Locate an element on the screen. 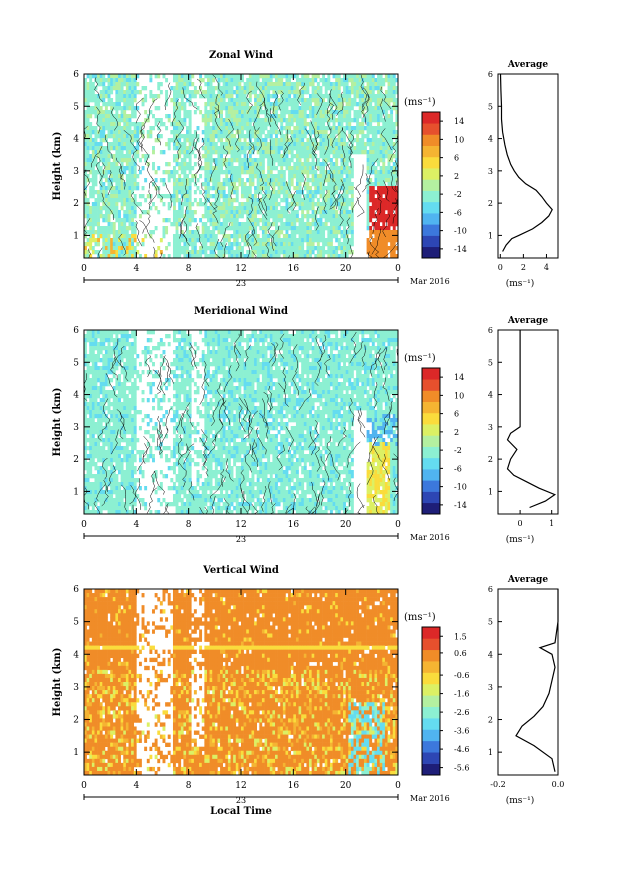  profile-x-tick-label: -0.2 is located at coordinates (497, 784).